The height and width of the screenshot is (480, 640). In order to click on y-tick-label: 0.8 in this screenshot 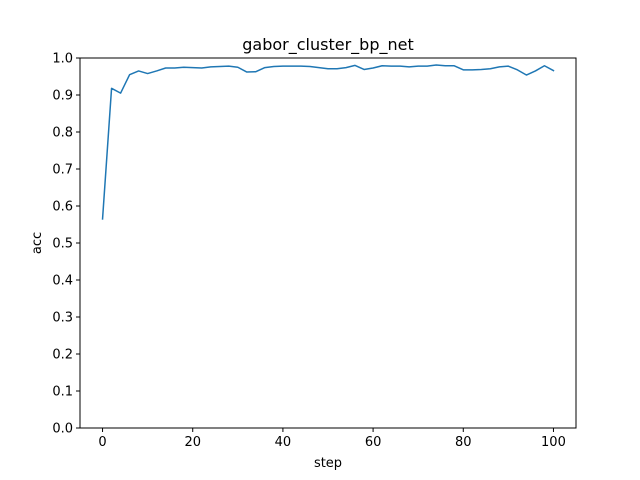, I will do `click(62, 133)`.